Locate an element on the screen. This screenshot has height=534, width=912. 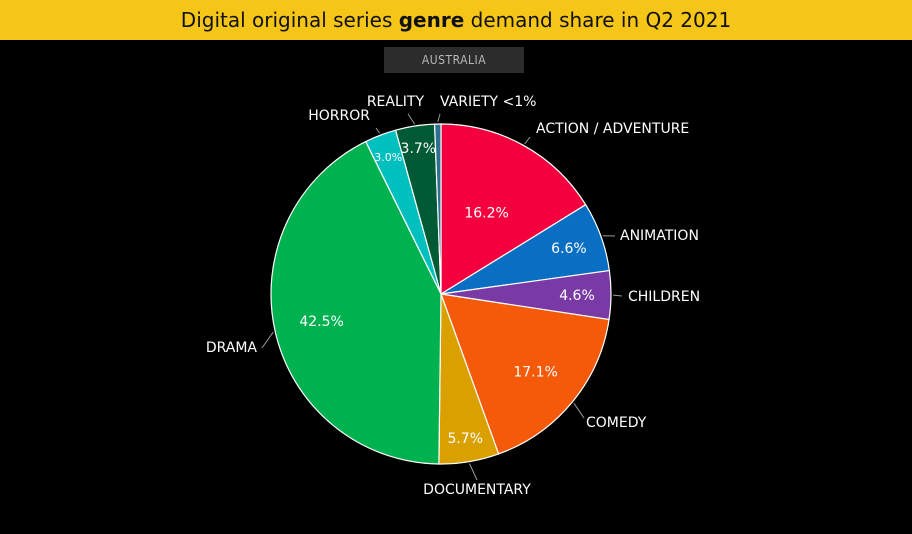
pie-slice-drama is located at coordinates (356, 302).